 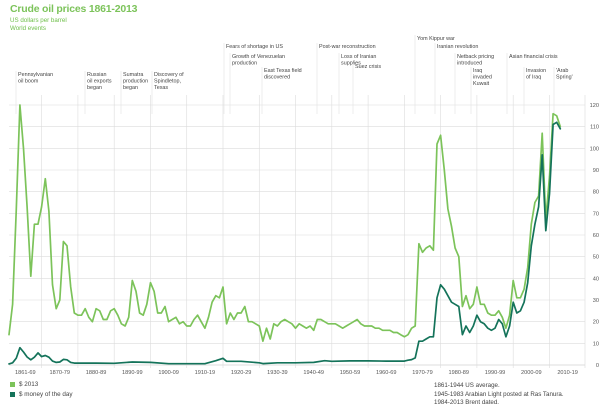 What do you see at coordinates (477, 71) in the screenshot?
I see `event-label-line: Iraq` at bounding box center [477, 71].